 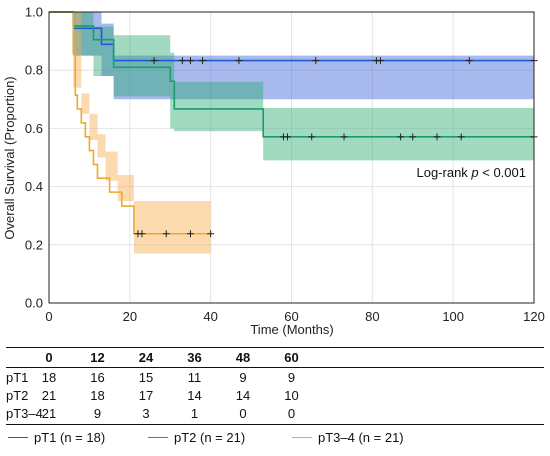 I want to click on table-cell: 16, so click(x=97, y=377).